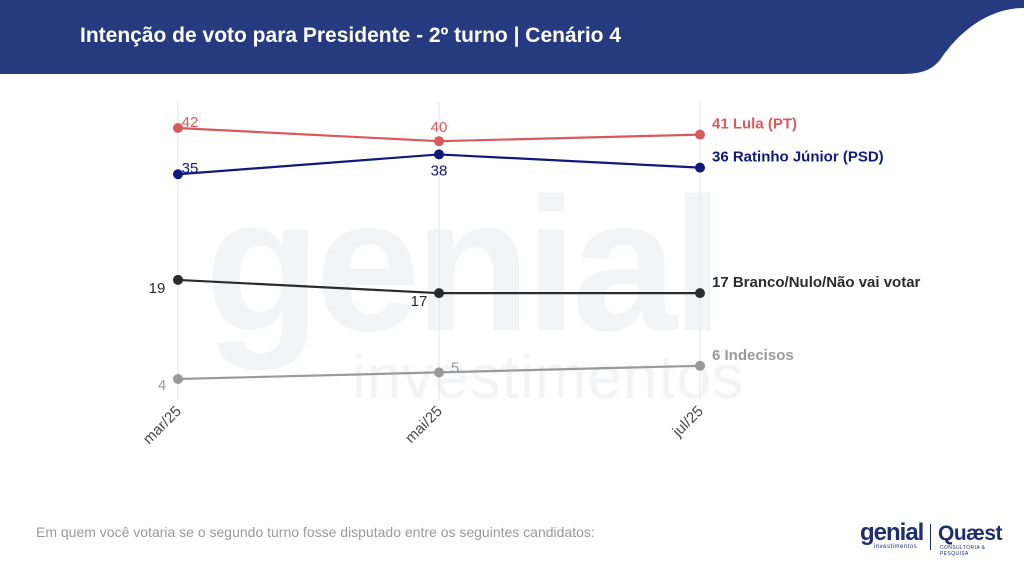 The image size is (1024, 576). I want to click on genial-logo-sub: investimentos, so click(896, 547).